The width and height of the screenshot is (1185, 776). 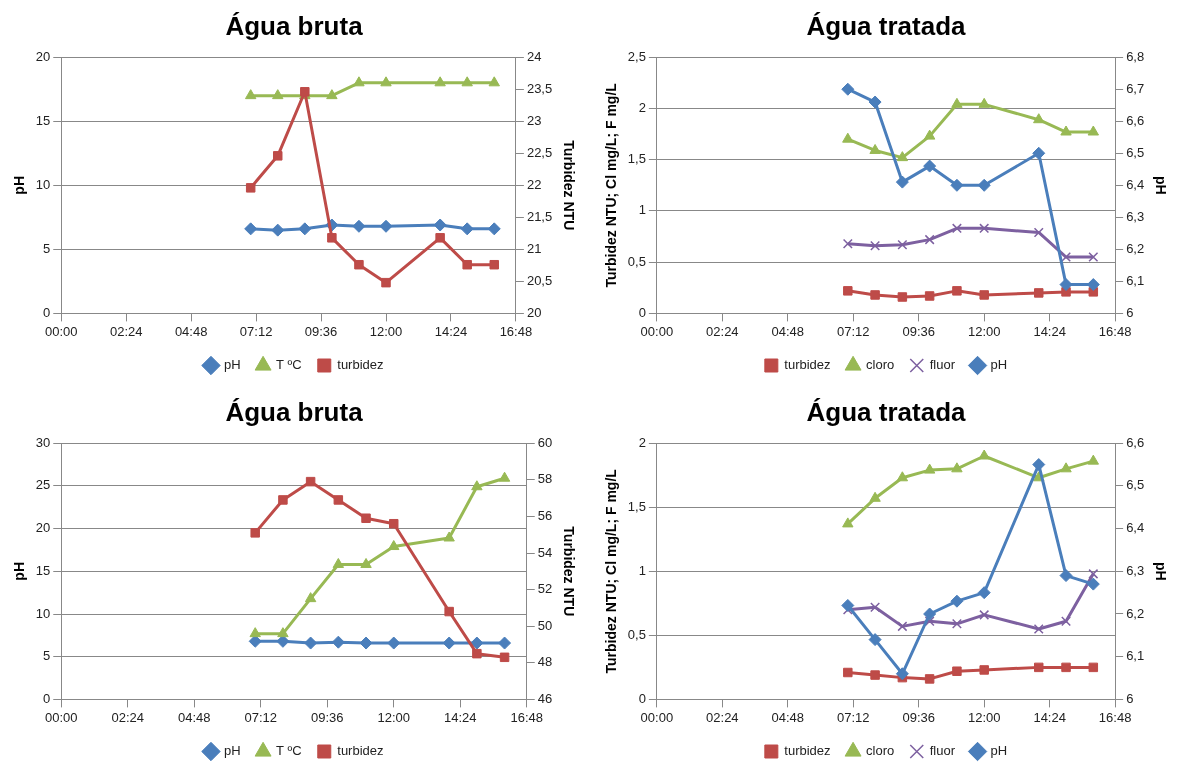 I want to click on y2-tick-label: 6,4, so click(x=1135, y=528).